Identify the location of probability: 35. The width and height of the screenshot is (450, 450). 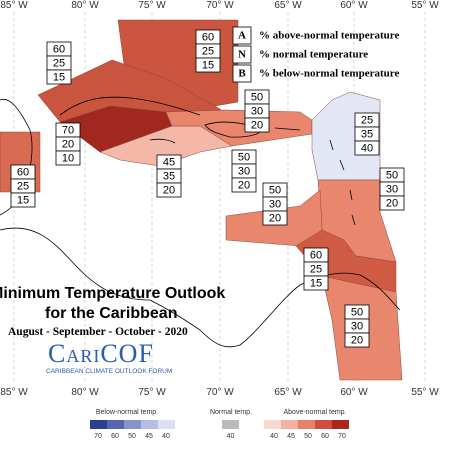
(367, 134).